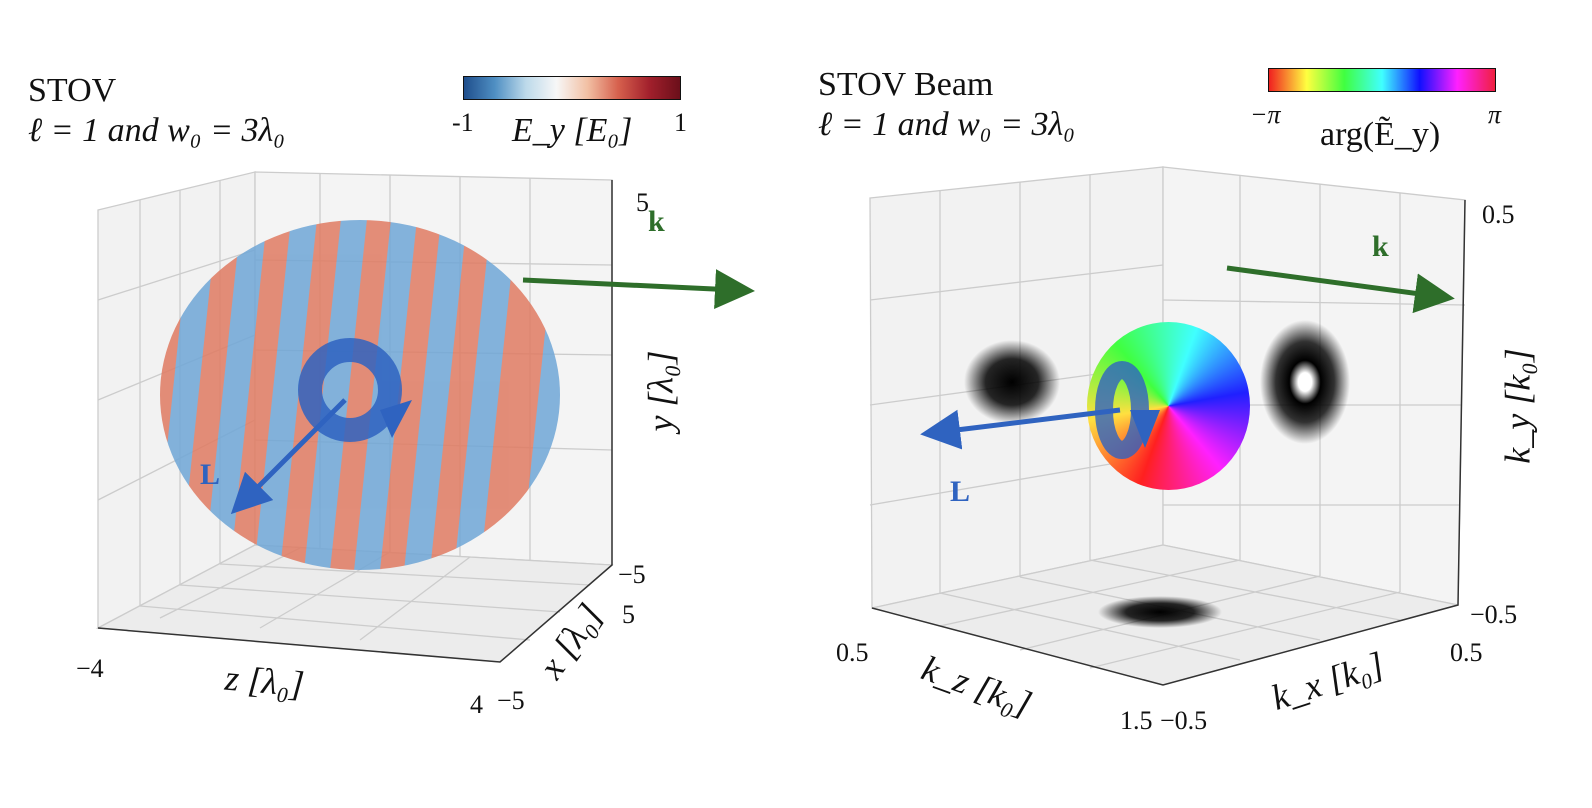  What do you see at coordinates (264, 681) in the screenshot?
I see `left-z-label: z [λ₀]` at bounding box center [264, 681].